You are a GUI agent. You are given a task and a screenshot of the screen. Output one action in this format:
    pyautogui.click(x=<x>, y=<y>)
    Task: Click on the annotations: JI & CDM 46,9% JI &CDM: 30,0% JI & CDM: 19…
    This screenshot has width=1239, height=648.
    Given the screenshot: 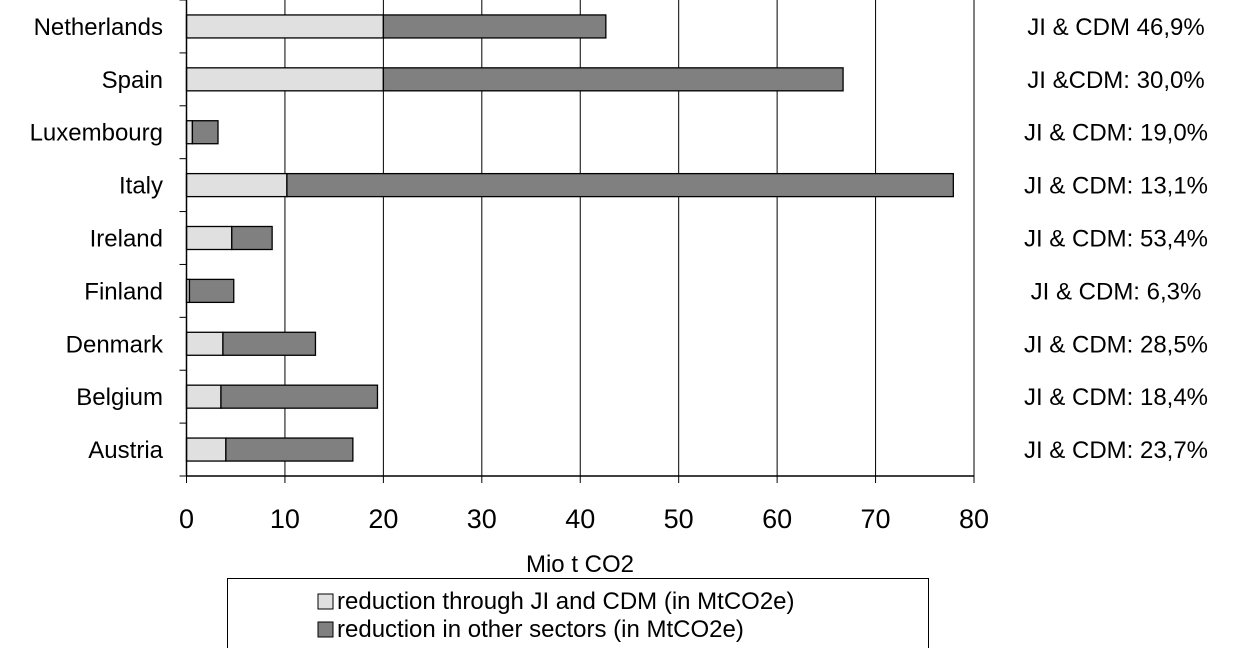 What is the action you would take?
    pyautogui.click(x=1116, y=239)
    